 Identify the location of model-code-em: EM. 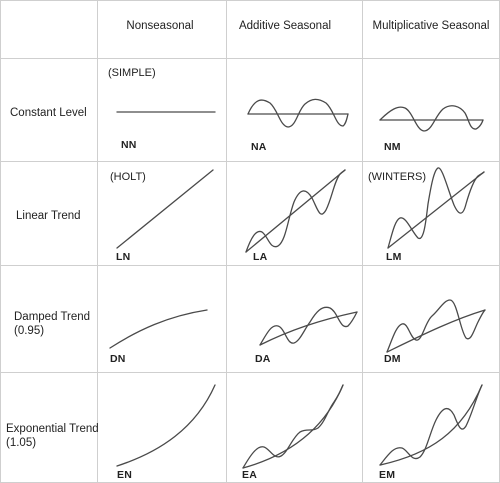
(387, 475).